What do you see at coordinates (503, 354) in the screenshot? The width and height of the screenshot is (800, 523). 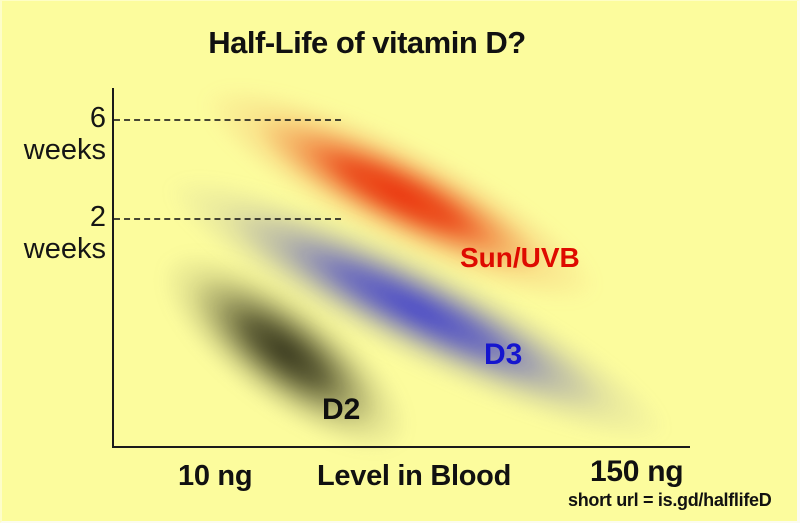 I see `series-label-d3: D3` at bounding box center [503, 354].